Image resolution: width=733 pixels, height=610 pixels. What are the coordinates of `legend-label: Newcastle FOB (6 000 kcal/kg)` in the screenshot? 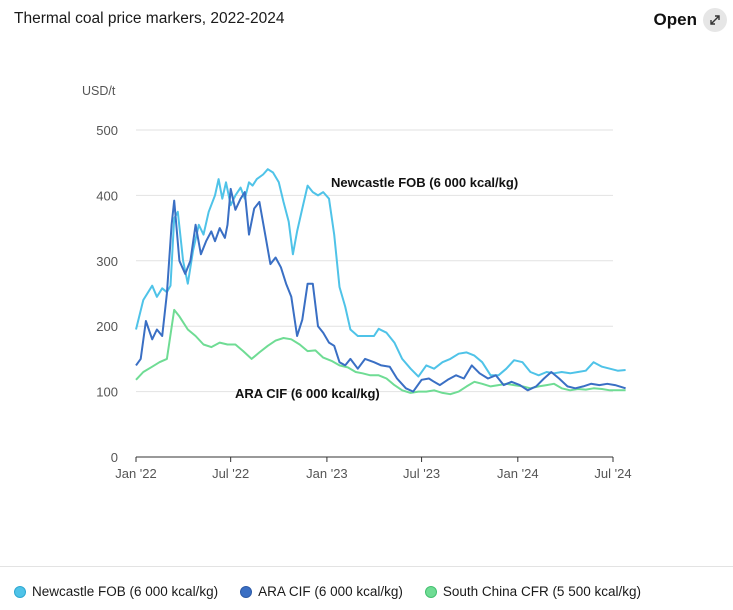 It's located at (125, 591).